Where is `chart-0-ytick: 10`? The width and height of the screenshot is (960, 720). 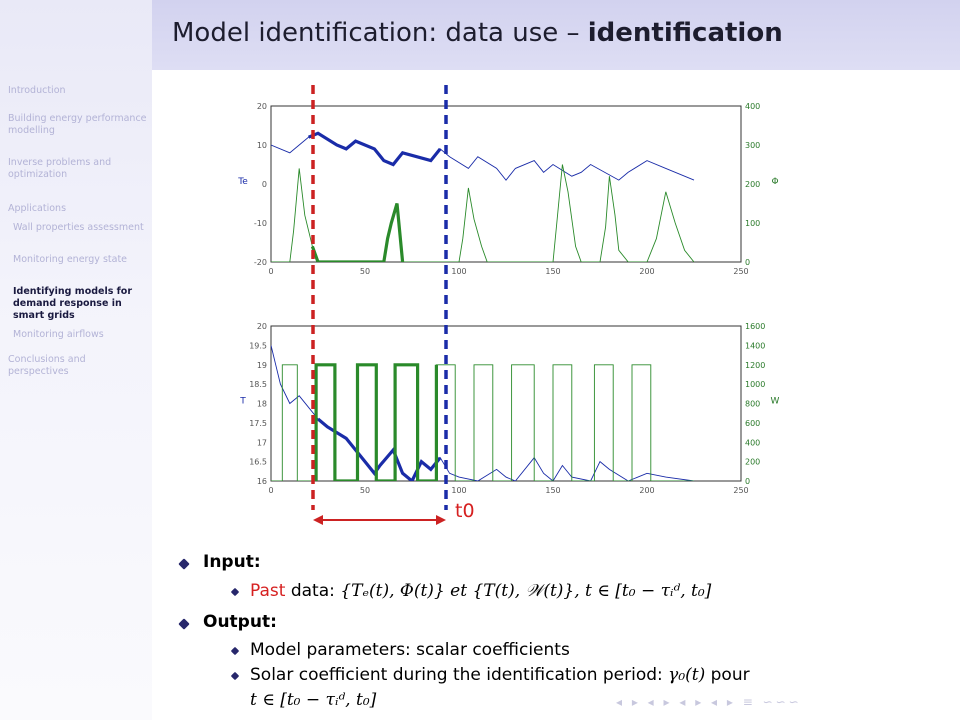 chart-0-ytick: 10 is located at coordinates (262, 145).